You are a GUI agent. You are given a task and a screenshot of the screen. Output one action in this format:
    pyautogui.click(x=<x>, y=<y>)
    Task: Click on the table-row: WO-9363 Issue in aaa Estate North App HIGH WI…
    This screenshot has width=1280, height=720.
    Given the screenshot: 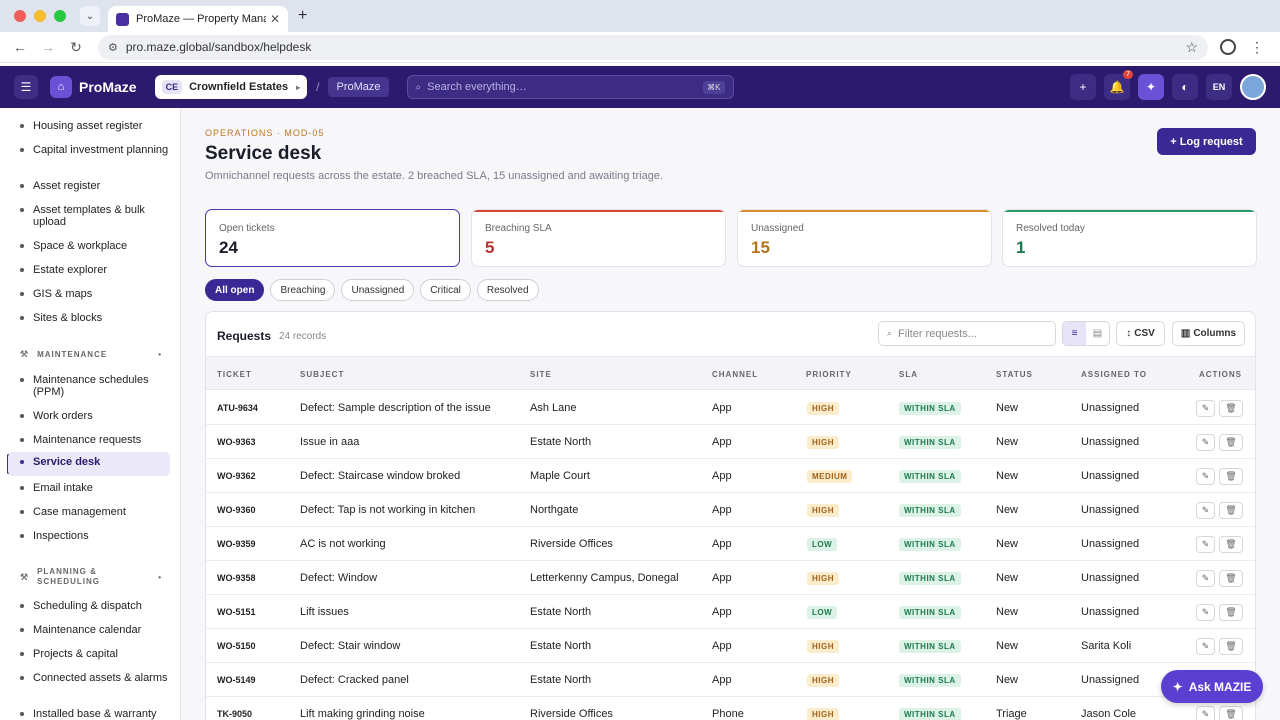 What is the action you would take?
    pyautogui.click(x=730, y=442)
    